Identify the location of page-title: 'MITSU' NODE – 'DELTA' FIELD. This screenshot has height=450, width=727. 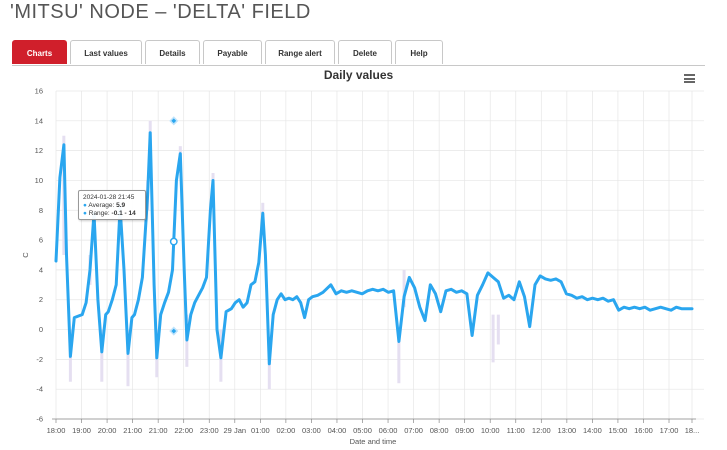
(160, 12).